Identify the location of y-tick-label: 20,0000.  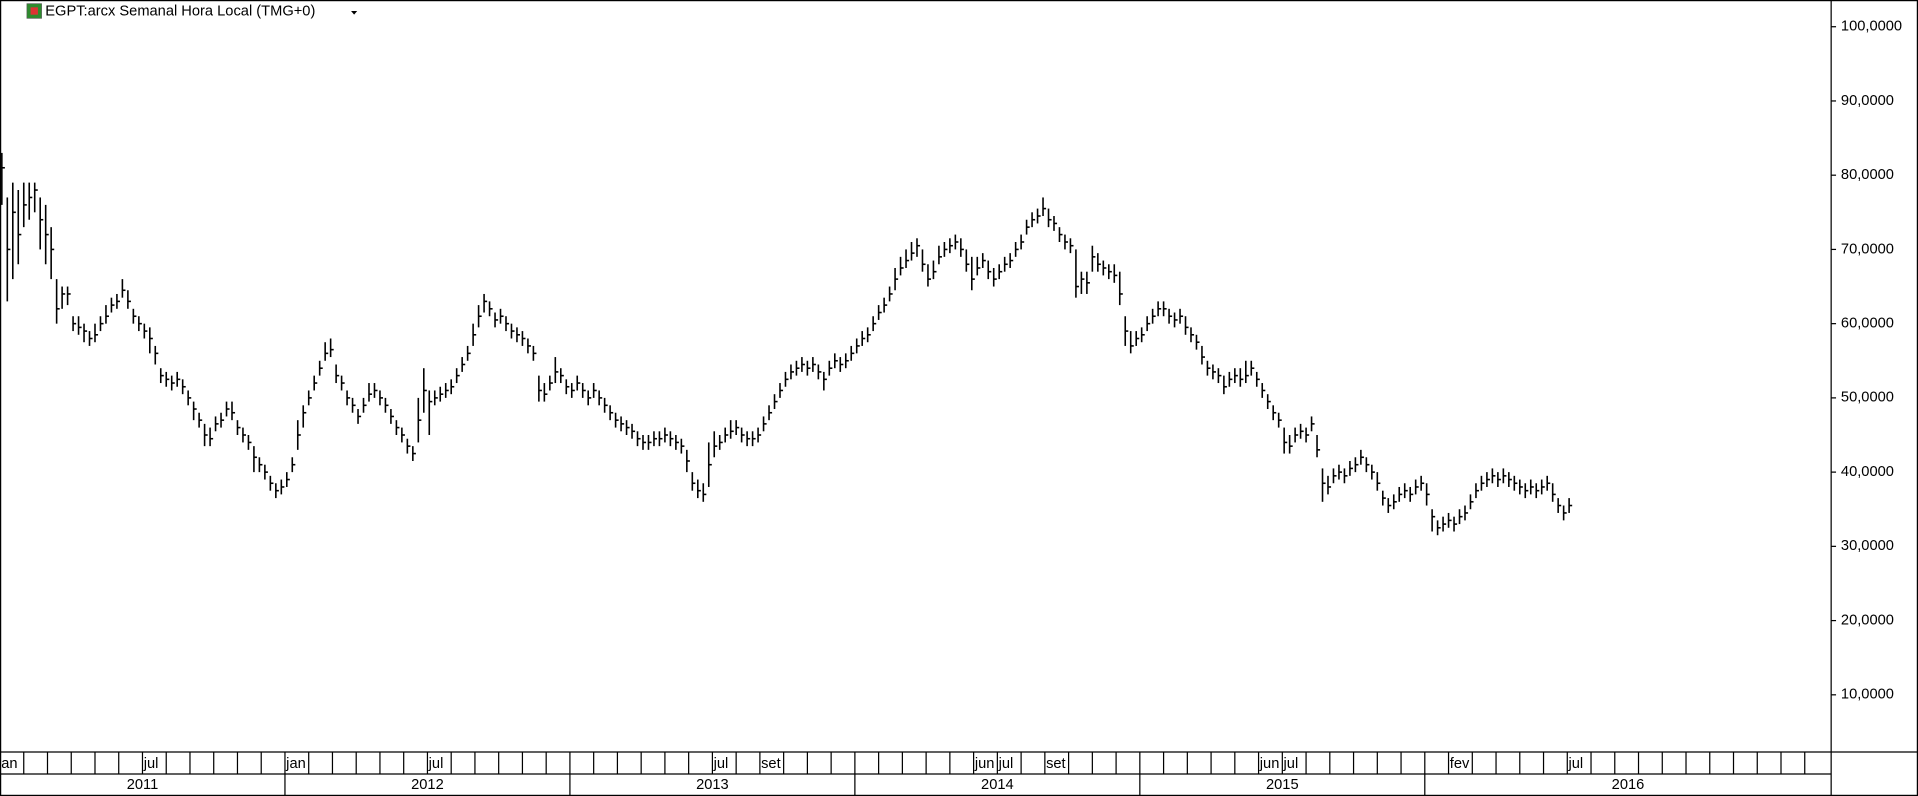
(1867, 620).